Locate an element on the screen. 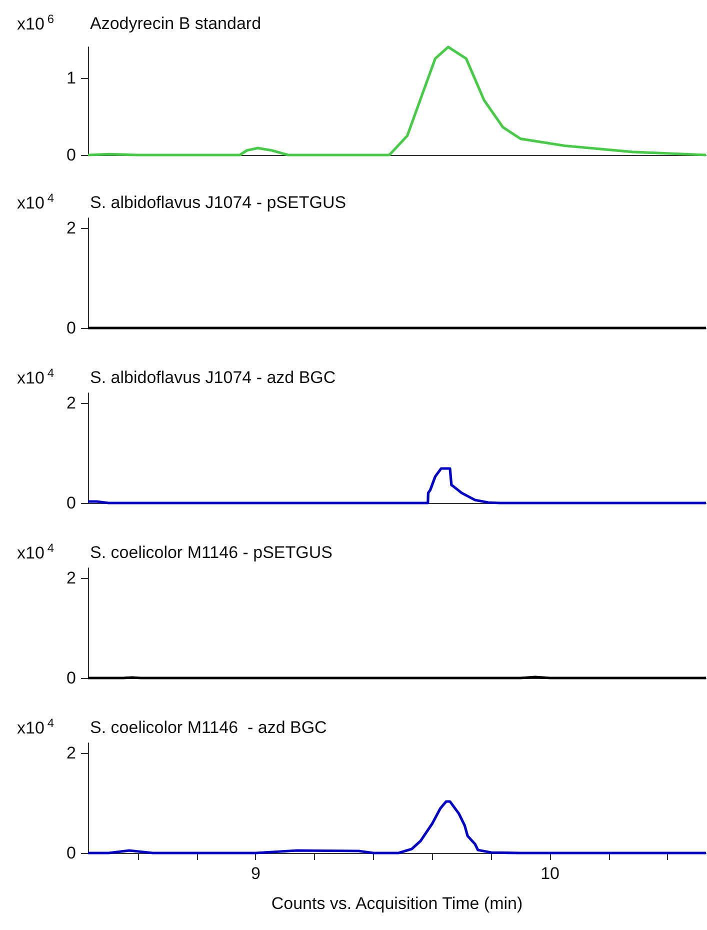  chart-title: S. coelicolor M1146 - pSETGUS is located at coordinates (211, 552).